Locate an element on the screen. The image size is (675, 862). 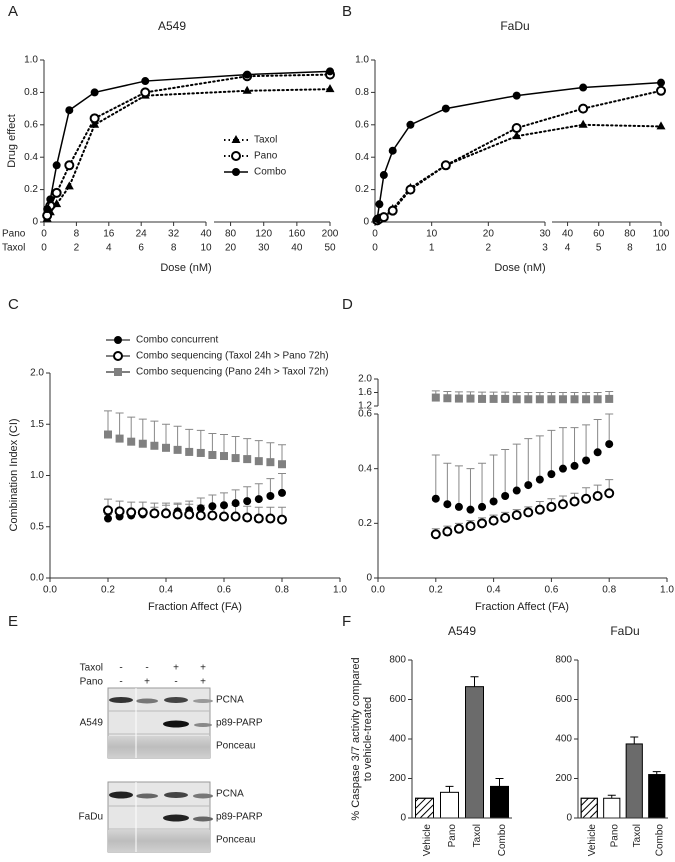
x-tick-label: 120 is located at coordinates (263, 234).